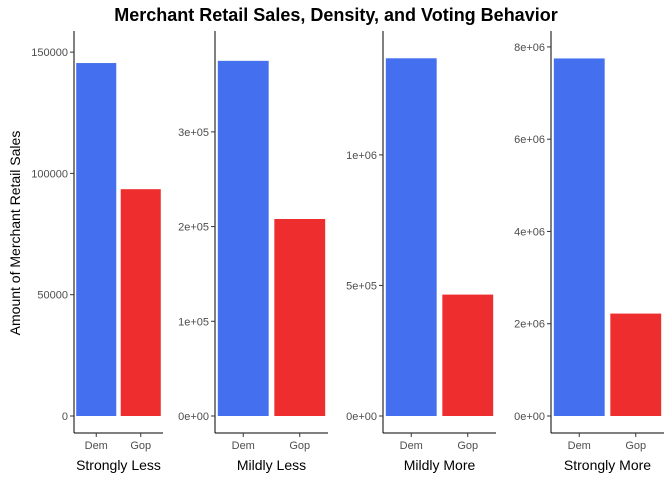 The image size is (672, 480). I want to click on y-tick-label-mildly-less: 1e+05, so click(193, 322).